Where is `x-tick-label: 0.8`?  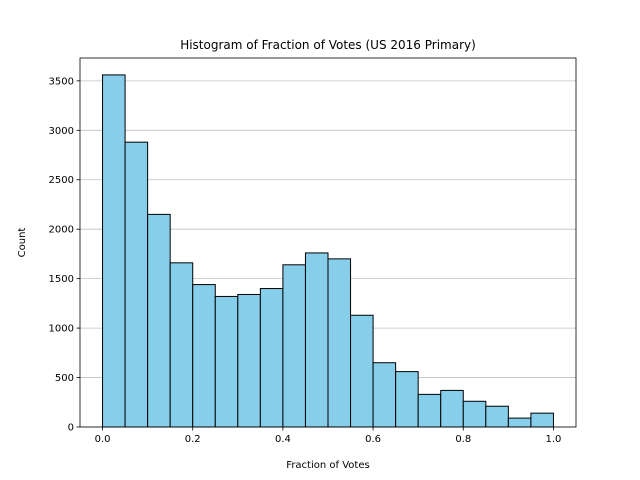
x-tick-label: 0.8 is located at coordinates (463, 439).